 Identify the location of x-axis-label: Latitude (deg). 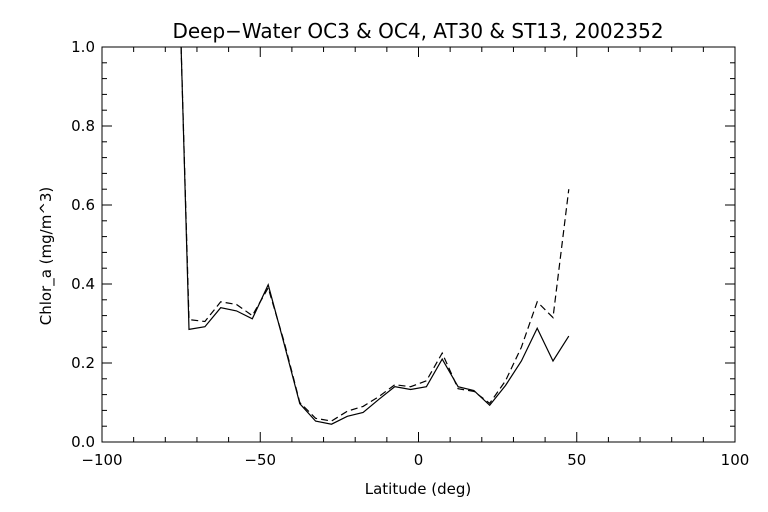
(418, 489).